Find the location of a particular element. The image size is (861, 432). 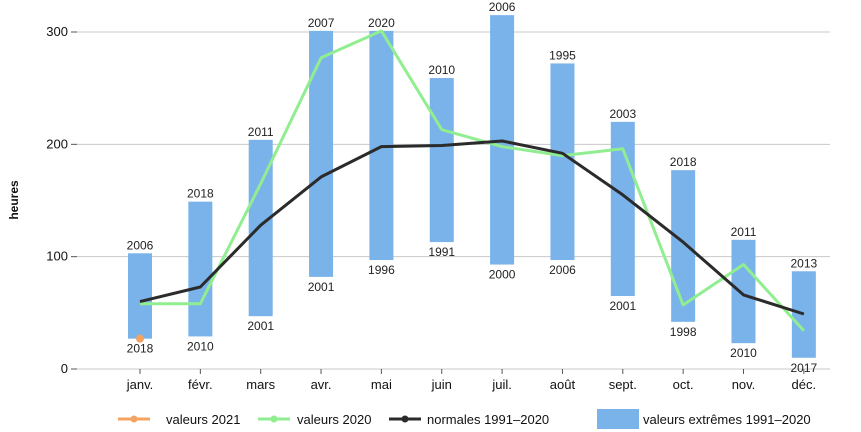

max-year-label-2: 2011 is located at coordinates (261, 132).